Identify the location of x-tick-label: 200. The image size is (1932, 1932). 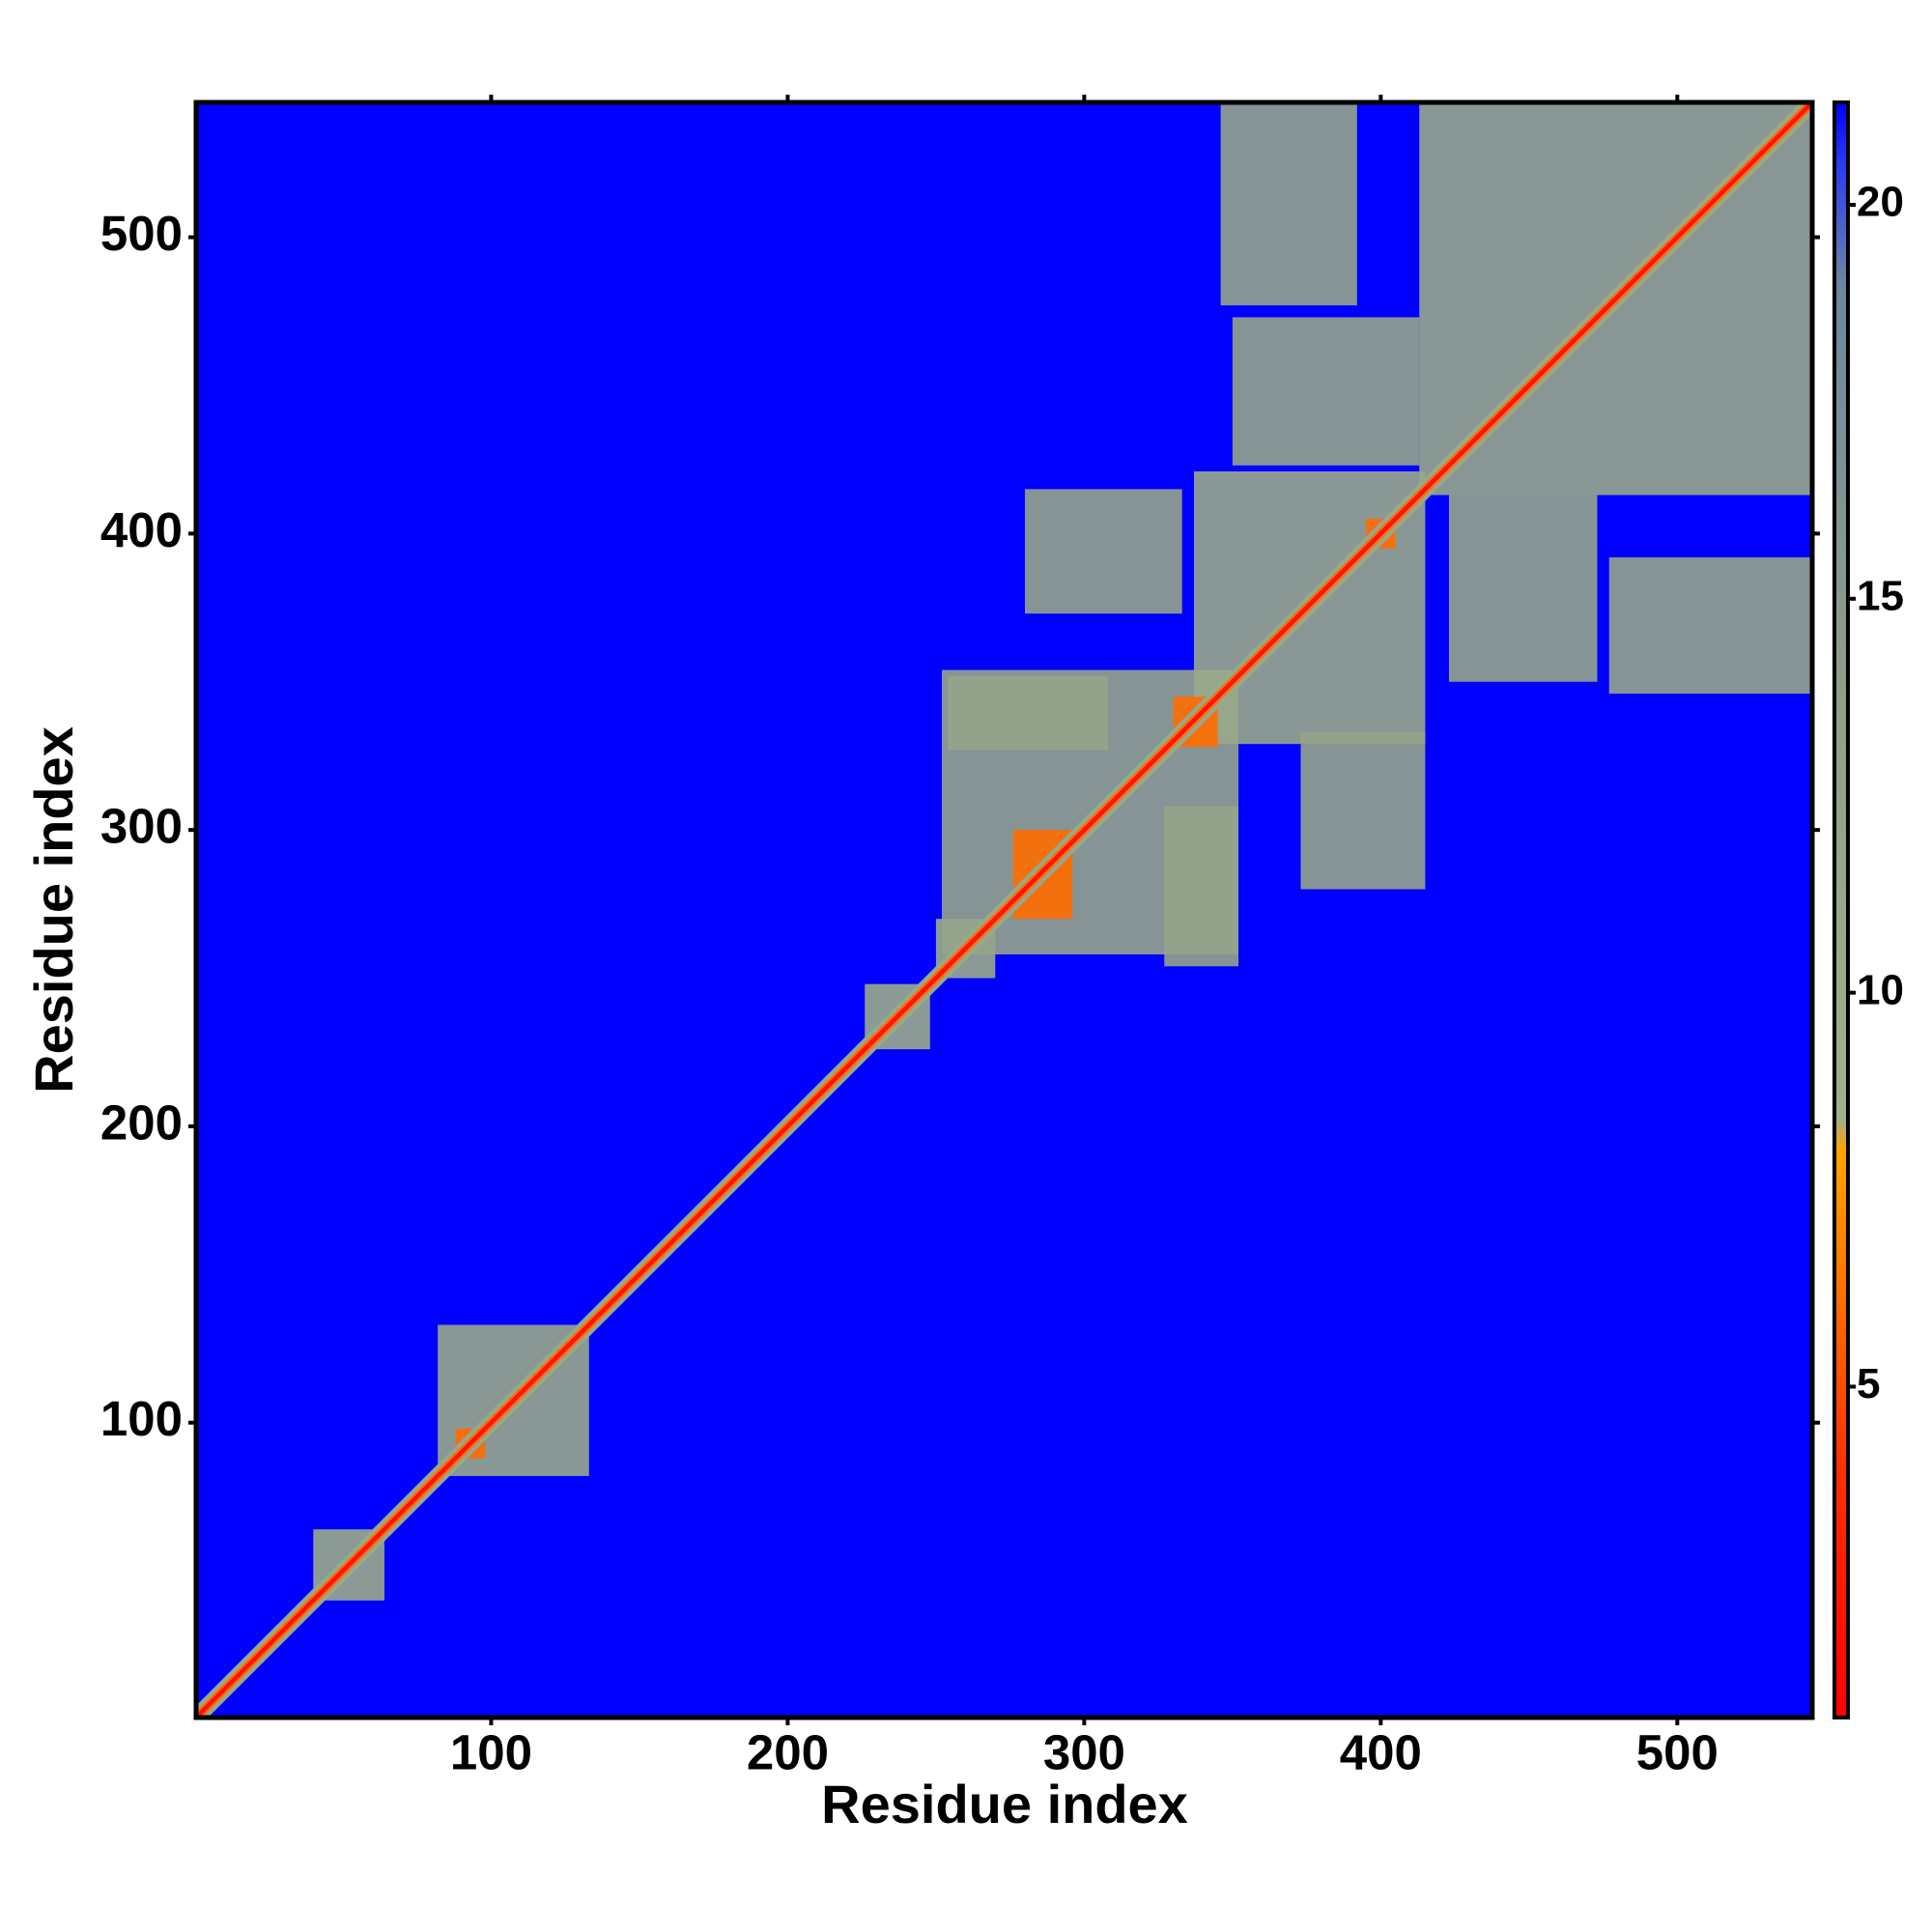
(788, 1751).